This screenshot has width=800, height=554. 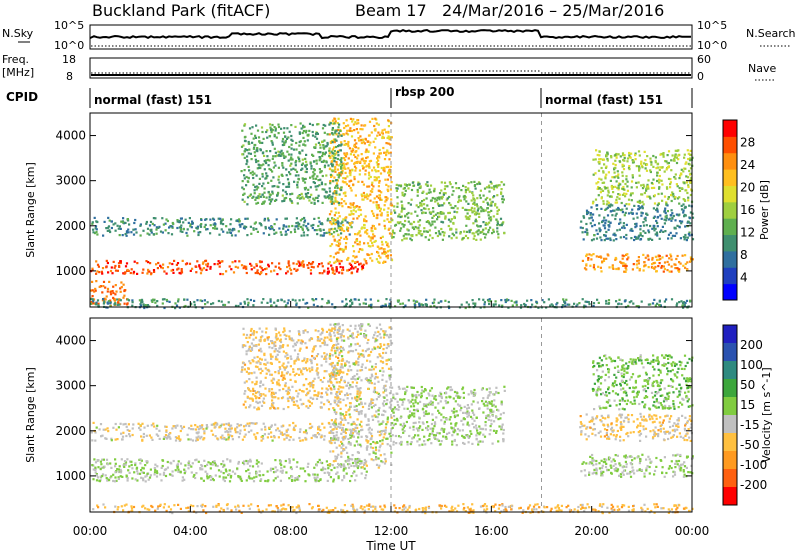 I want to click on date-range: 24/Mar/2016 – 25/Mar/2016, so click(x=553, y=10).